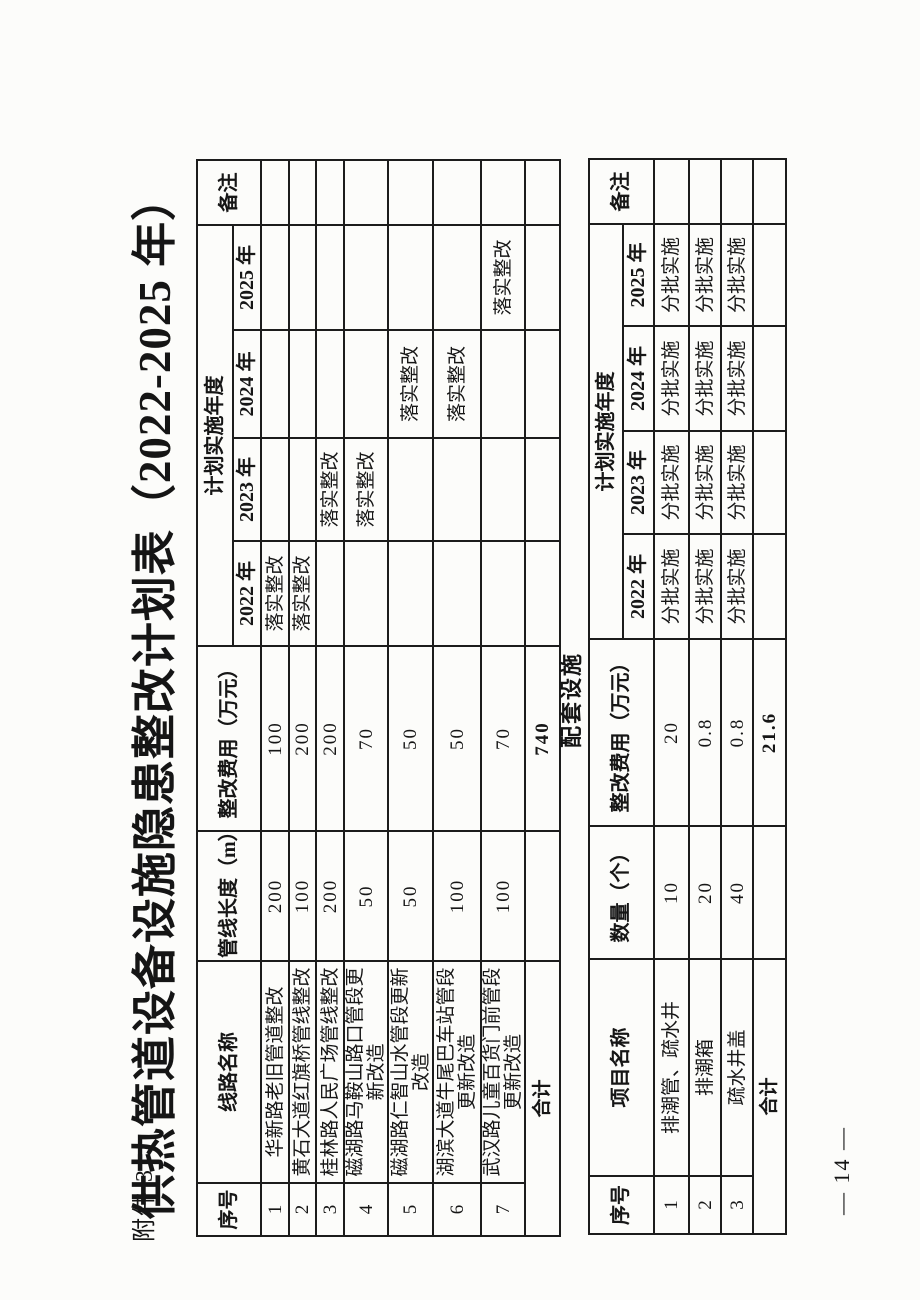 Image resolution: width=920 pixels, height=1300 pixels. What do you see at coordinates (737, 1205) in the screenshot?
I see `cell-seq: 3` at bounding box center [737, 1205].